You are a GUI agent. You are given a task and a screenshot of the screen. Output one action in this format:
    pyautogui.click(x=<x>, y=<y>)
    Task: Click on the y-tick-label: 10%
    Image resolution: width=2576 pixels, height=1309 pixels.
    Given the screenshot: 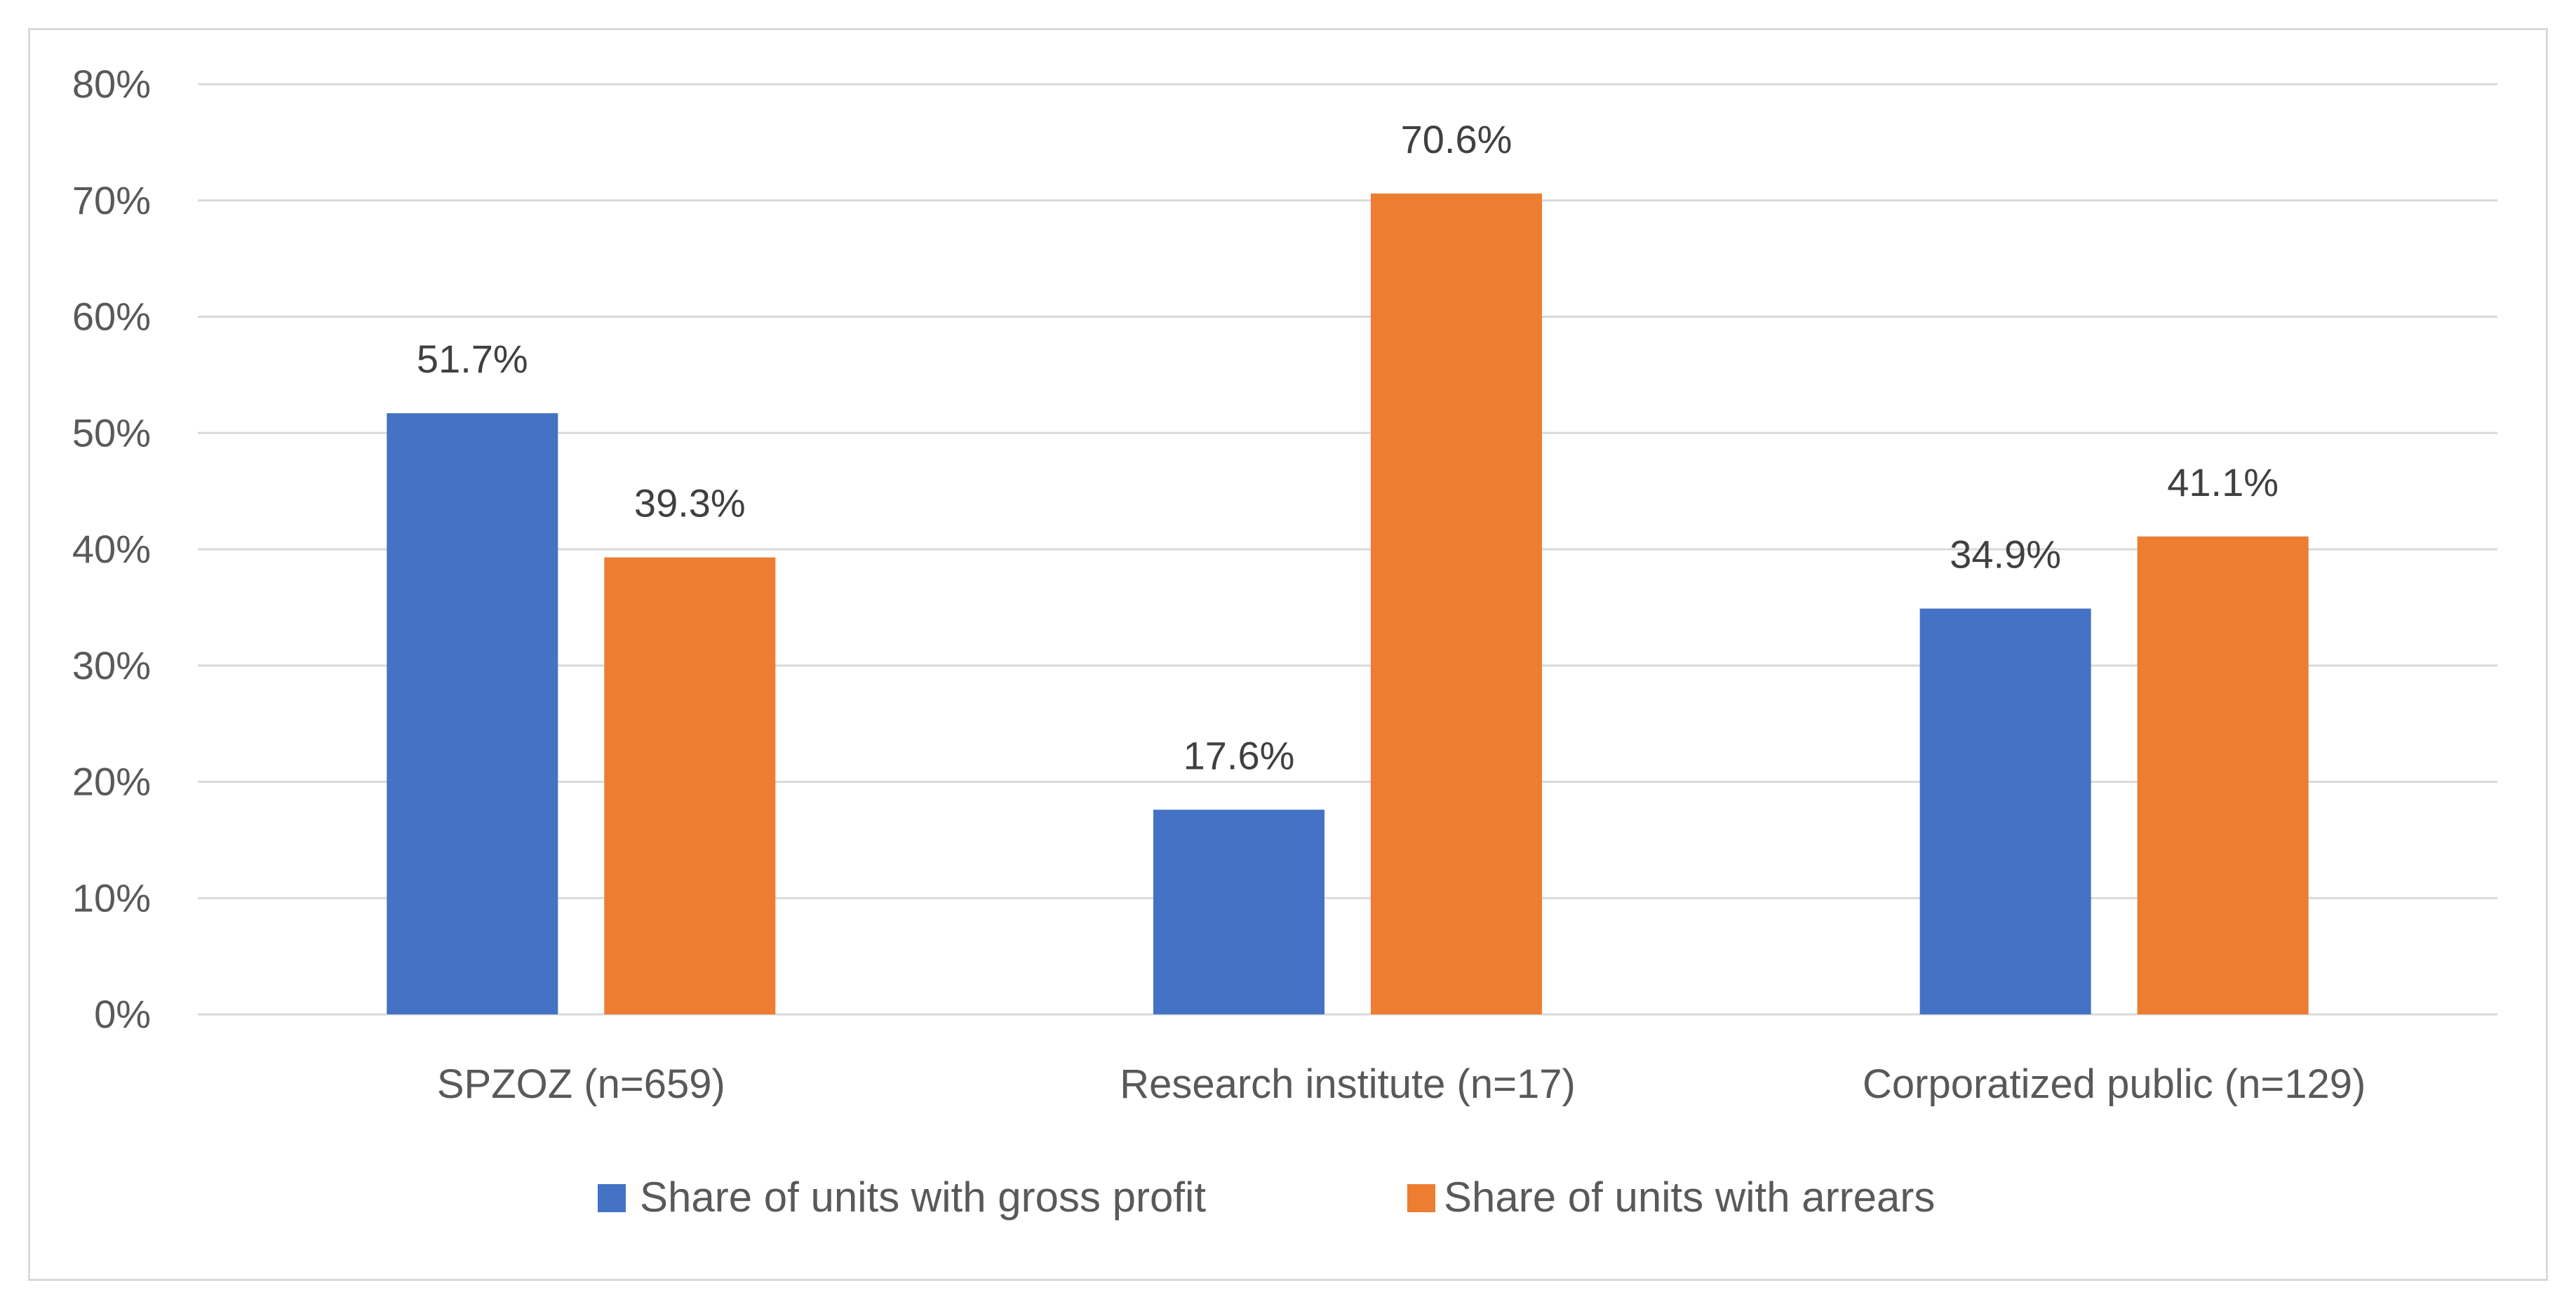 What is the action you would take?
    pyautogui.click(x=111, y=897)
    